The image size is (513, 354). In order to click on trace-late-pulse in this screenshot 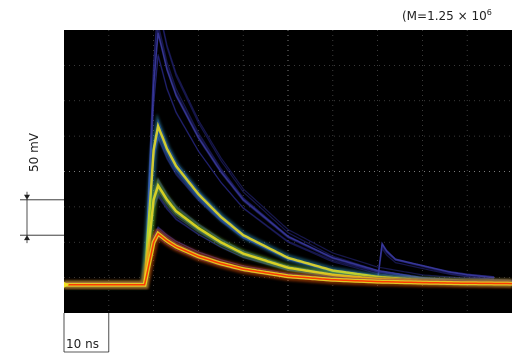, I will do `click(435, 262)`.